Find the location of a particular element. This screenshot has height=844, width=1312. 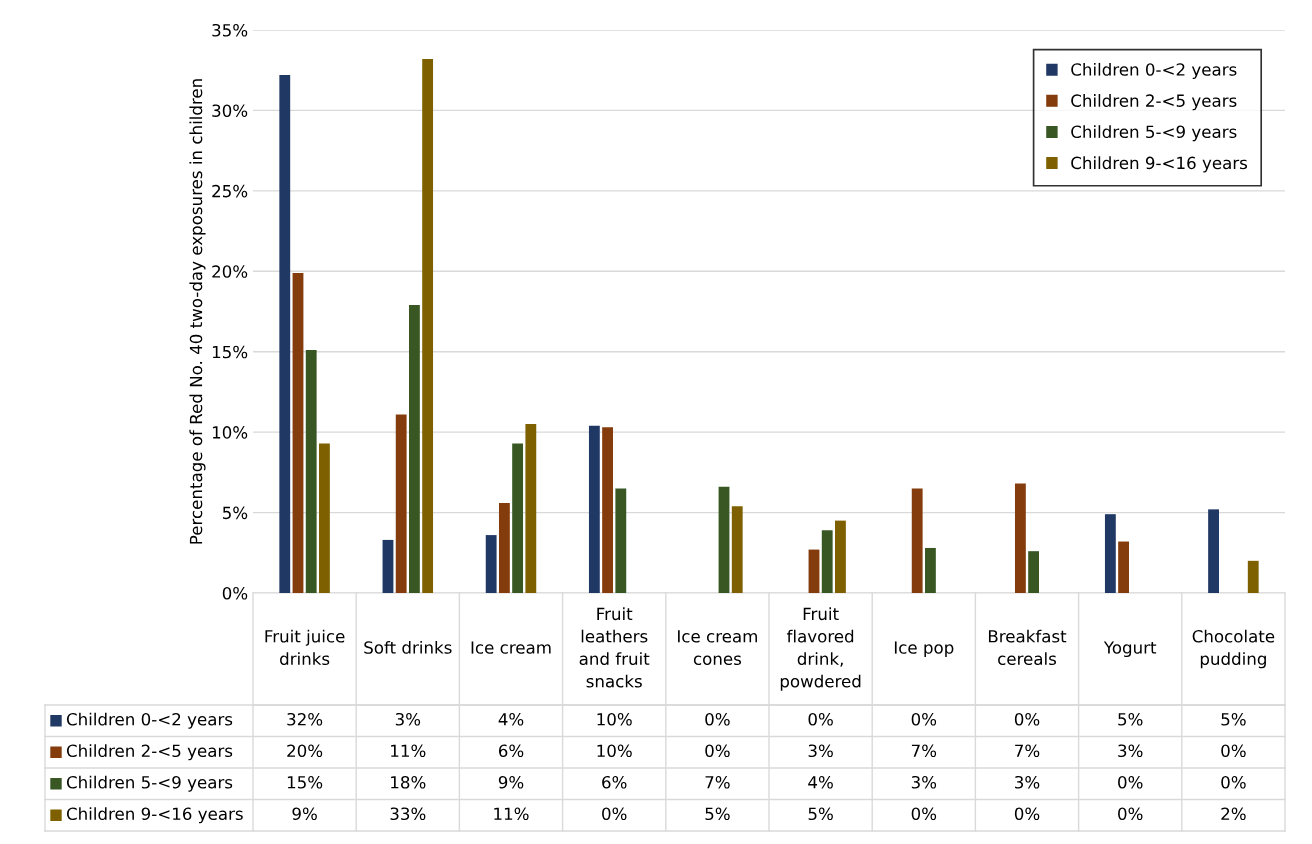

x-tick-label: Chocolate pudding is located at coordinates (1233, 649).